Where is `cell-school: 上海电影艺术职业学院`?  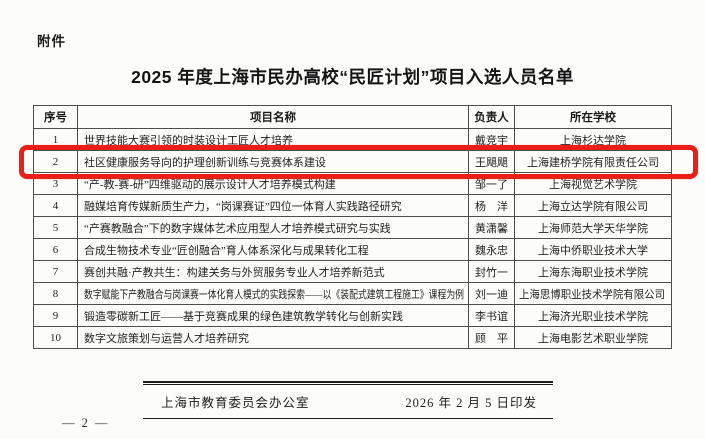
cell-school: 上海电影艺术职业学院 is located at coordinates (593, 337).